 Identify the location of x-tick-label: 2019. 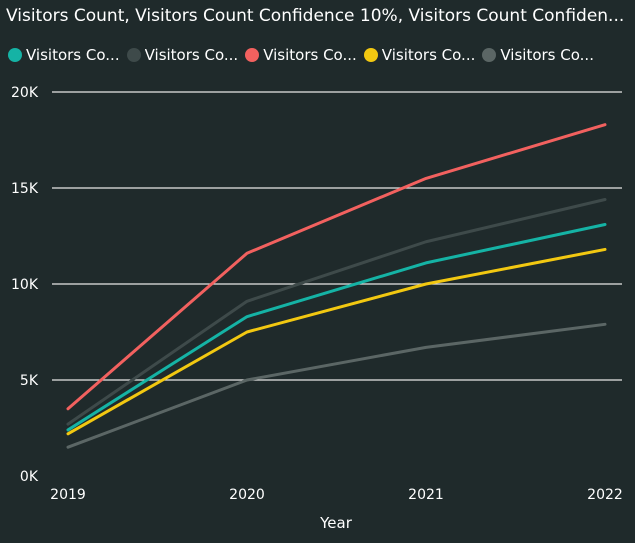
(68, 495).